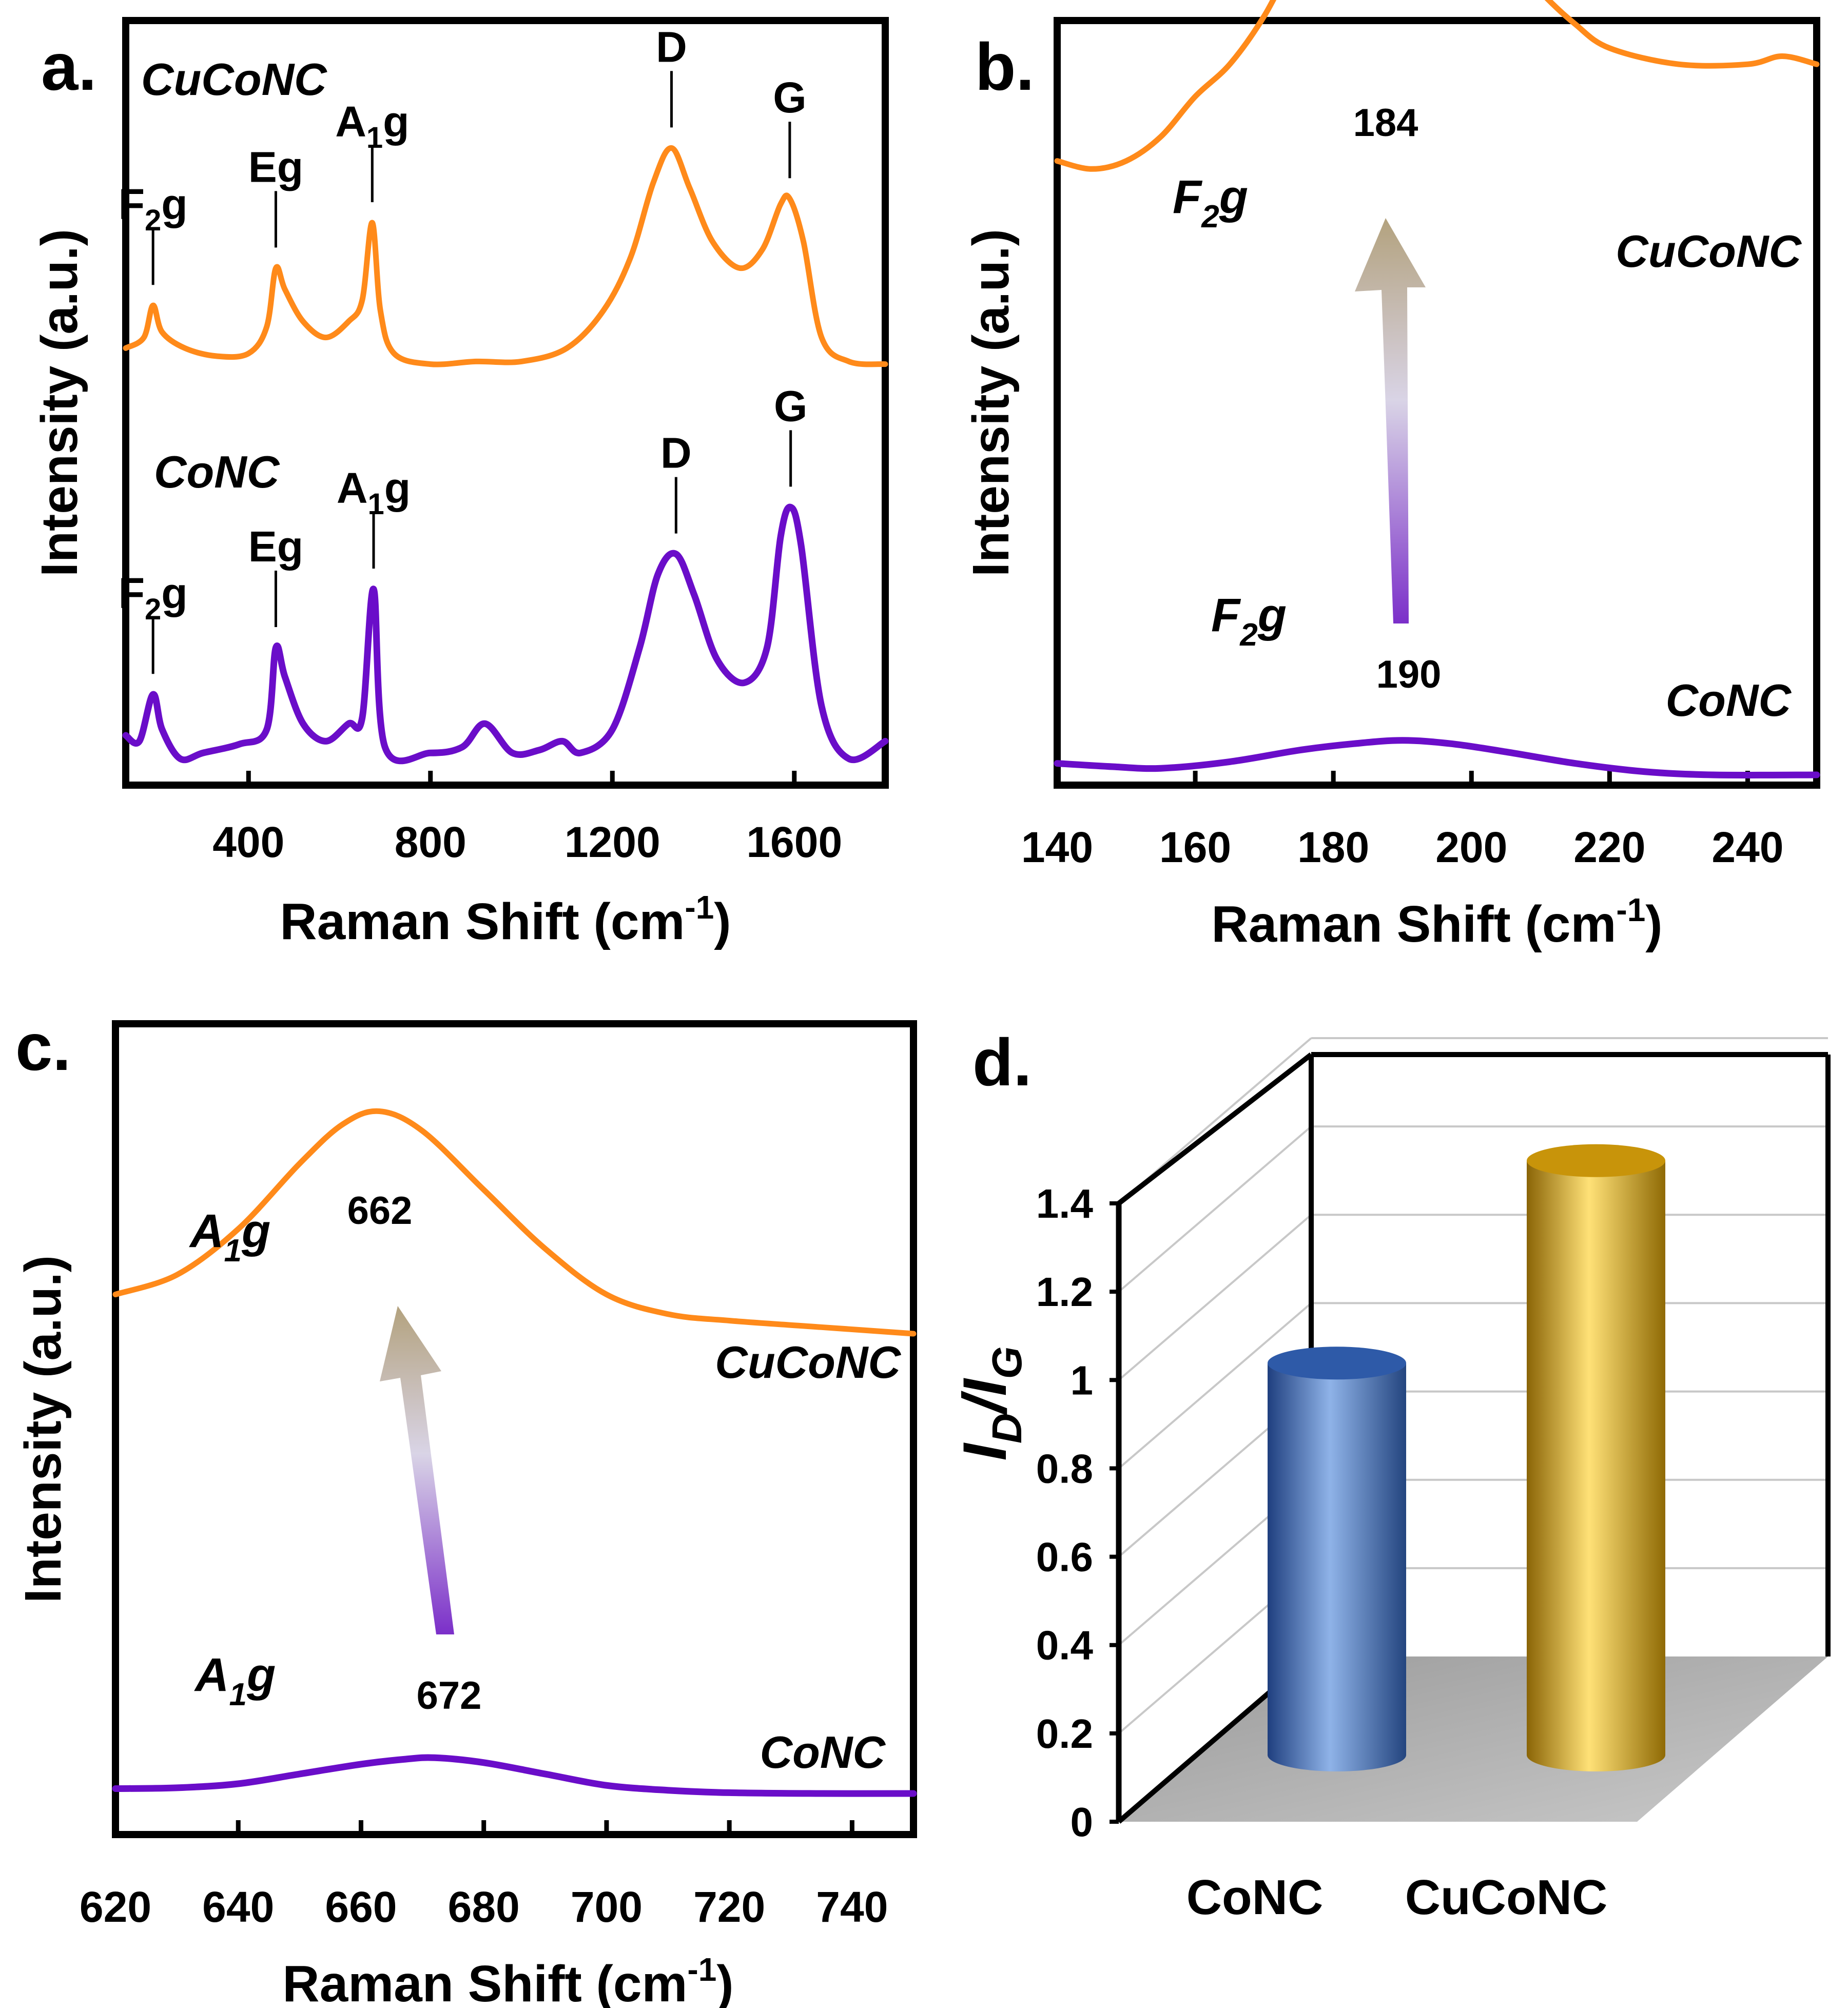 This screenshot has height=2008, width=1848. I want to click on ytick-label-7: 1.4, so click(1065, 1203).